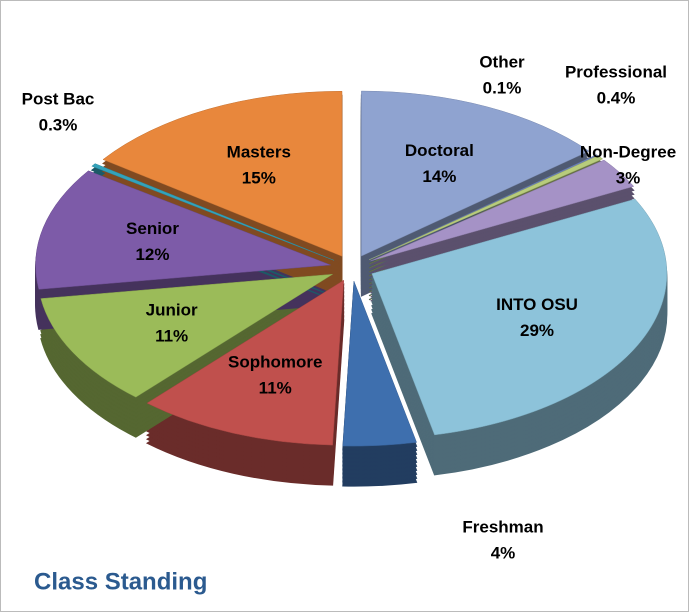 This screenshot has width=689, height=612. What do you see at coordinates (58, 124) in the screenshot?
I see `slice-value: 0.3%` at bounding box center [58, 124].